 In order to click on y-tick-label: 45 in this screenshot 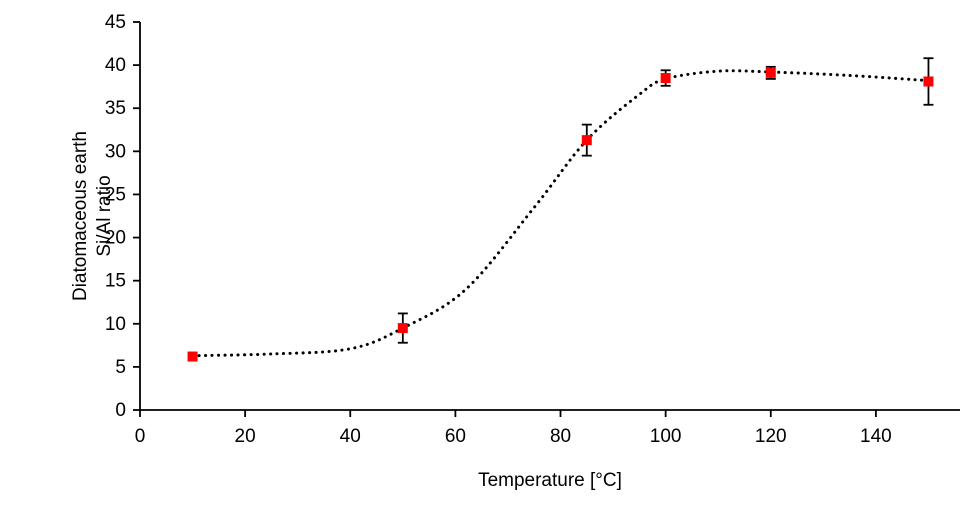, I will do `click(115, 22)`.